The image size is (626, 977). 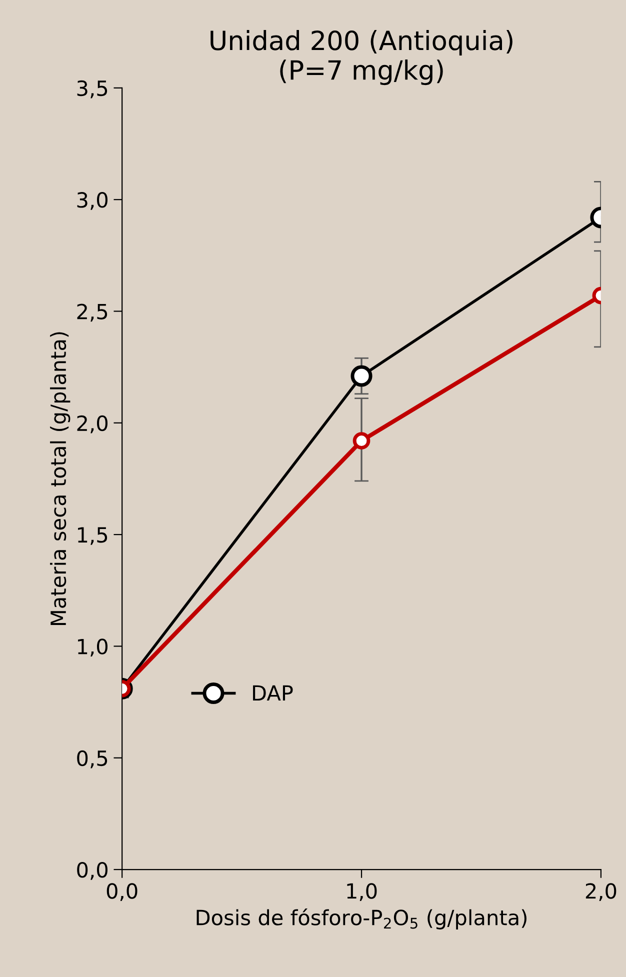 I want to click on x-tick-label: 2,0, so click(x=601, y=892).